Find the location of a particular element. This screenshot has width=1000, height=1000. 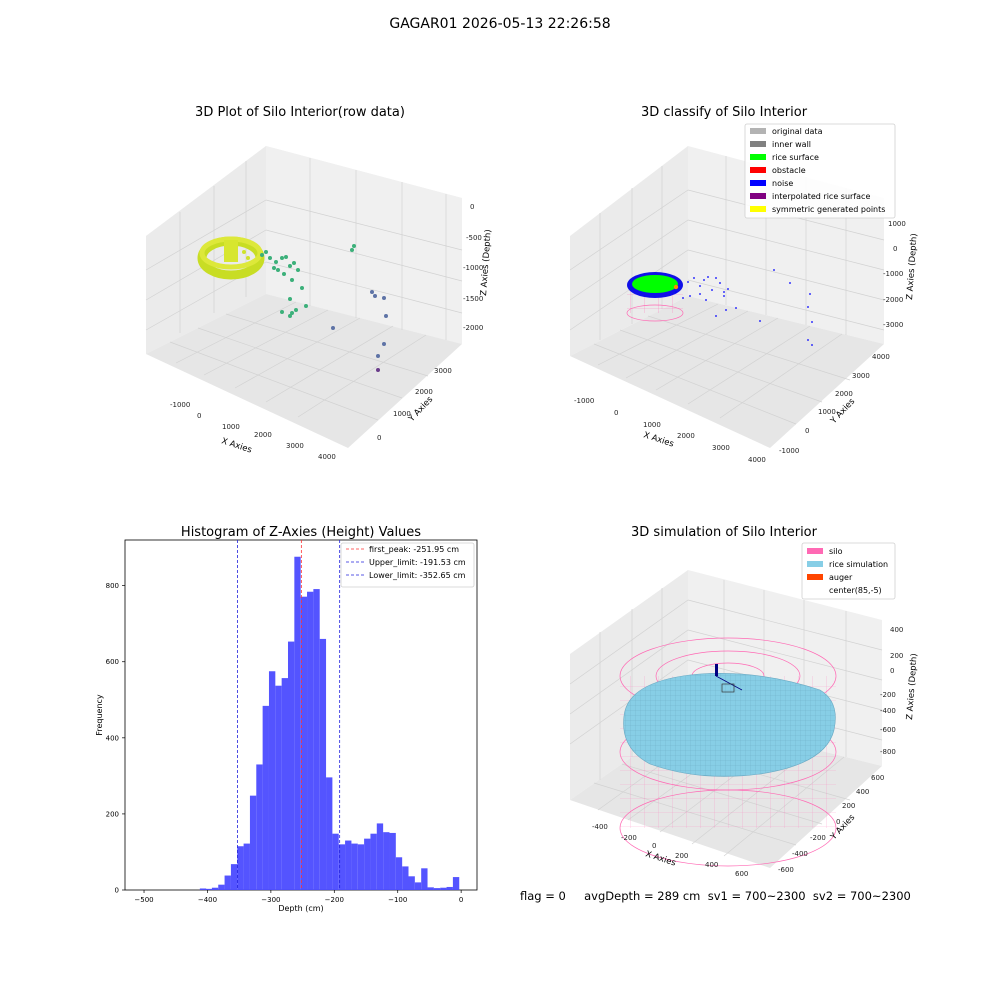

sim-xtick: 400 is located at coordinates (711, 865).